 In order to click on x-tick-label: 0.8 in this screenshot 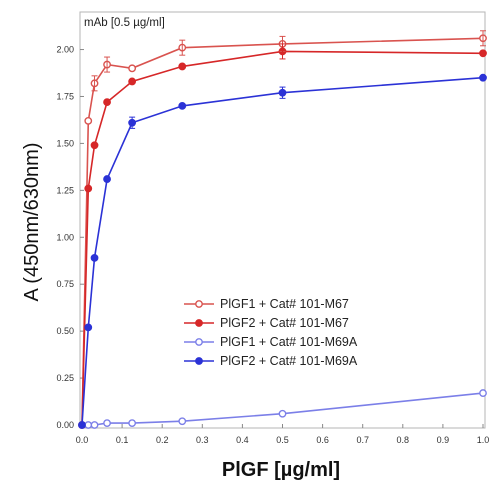, I will do `click(403, 440)`.